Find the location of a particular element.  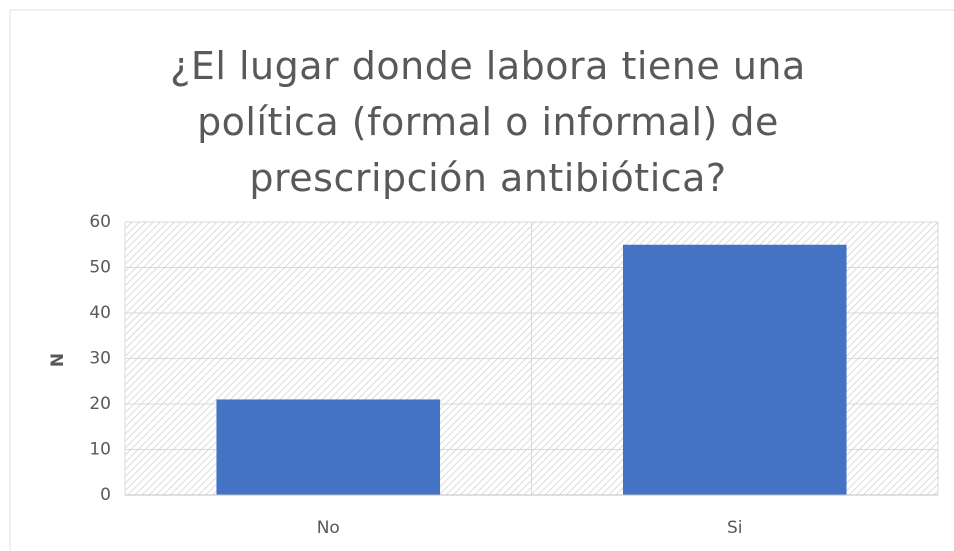

y-tick-label: 30 is located at coordinates (100, 359).